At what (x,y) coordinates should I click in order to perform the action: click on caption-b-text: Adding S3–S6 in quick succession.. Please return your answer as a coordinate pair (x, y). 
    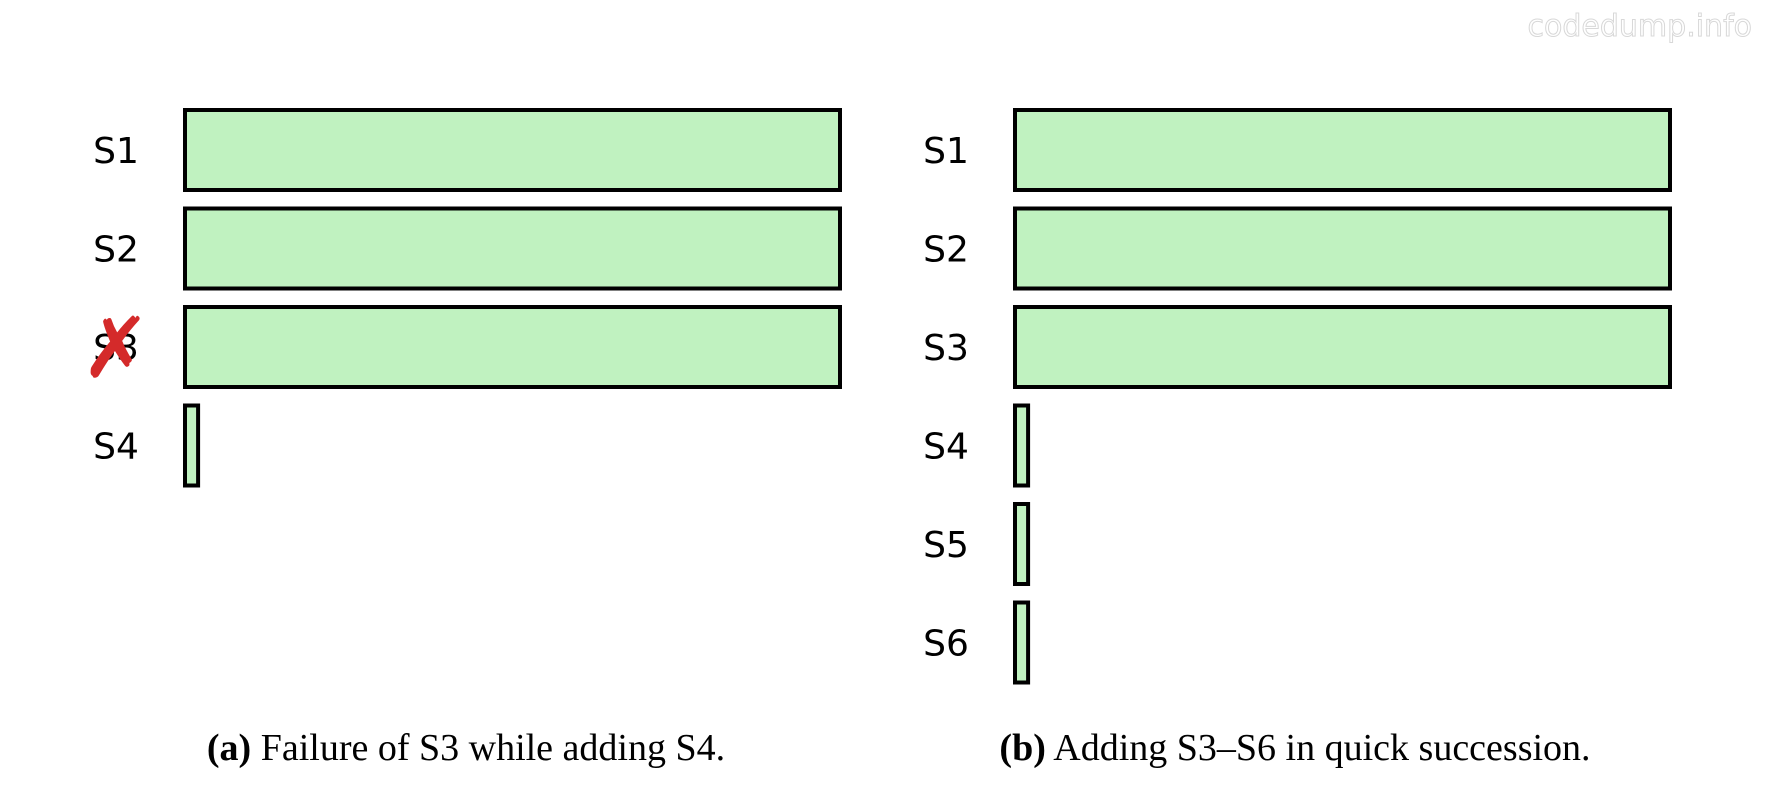
    Looking at the image, I should click on (1318, 748).